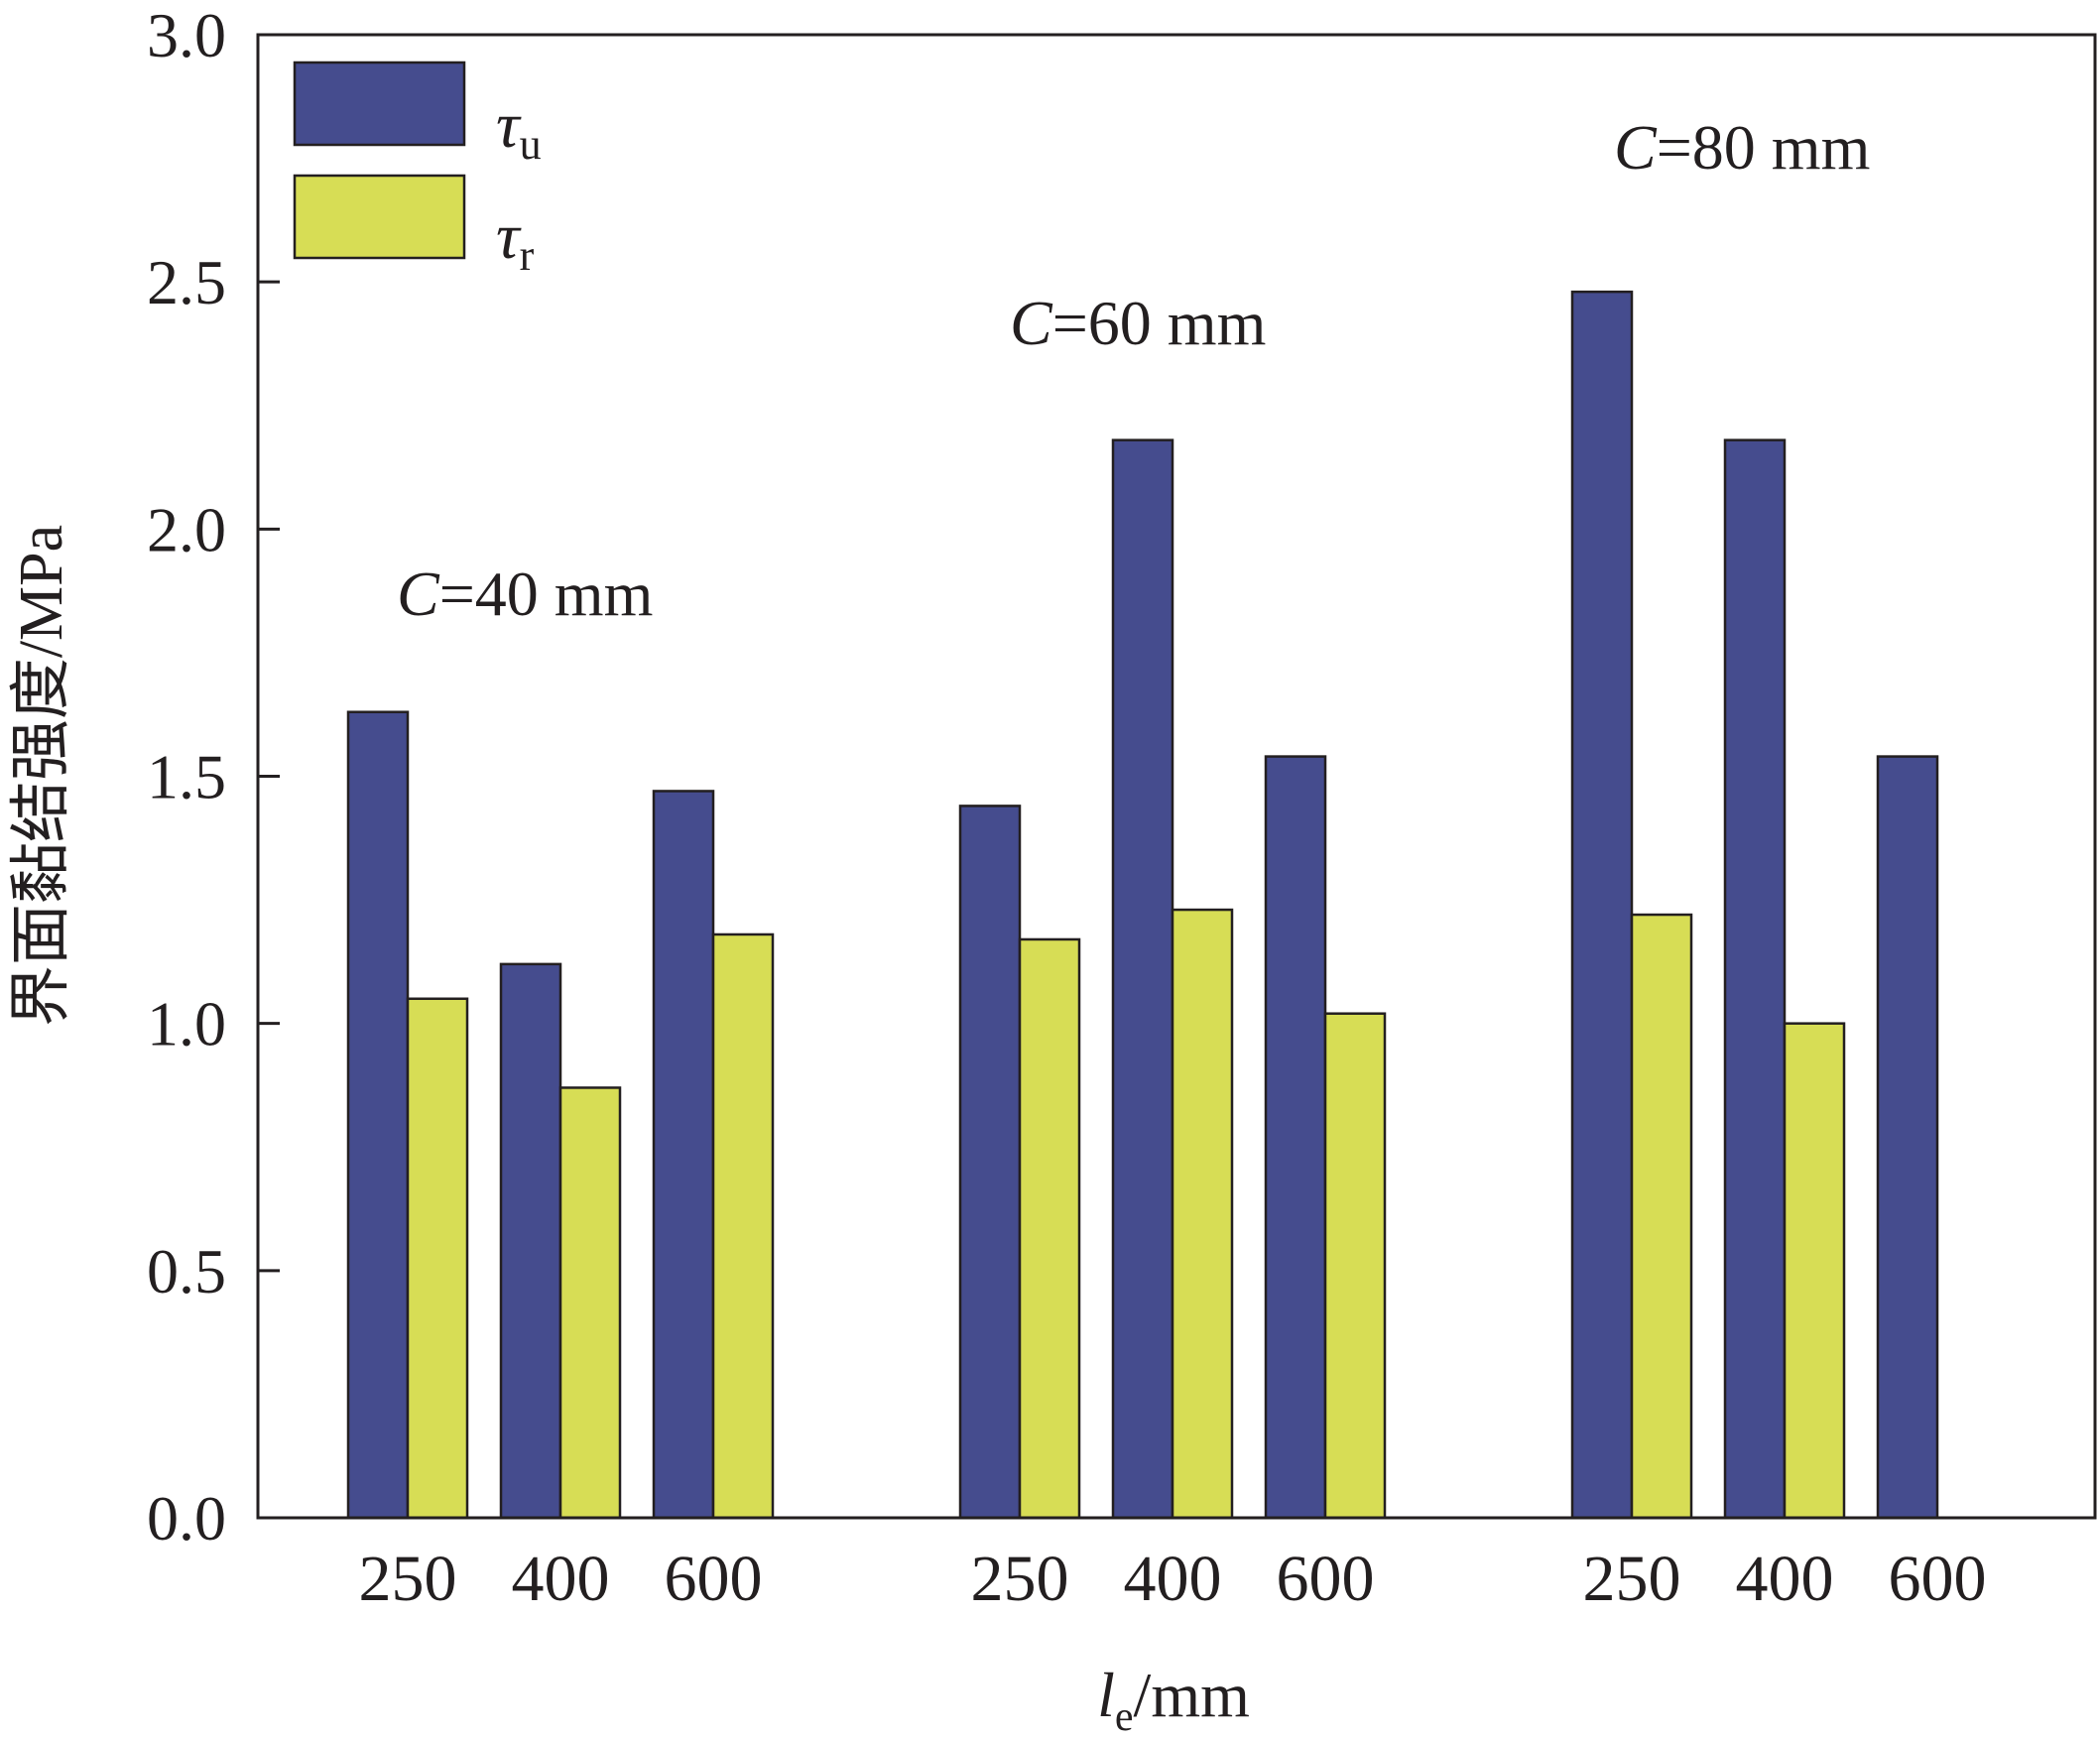  What do you see at coordinates (1192, 1695) in the screenshot?
I see `x-axis-label-unit: /mm` at bounding box center [1192, 1695].